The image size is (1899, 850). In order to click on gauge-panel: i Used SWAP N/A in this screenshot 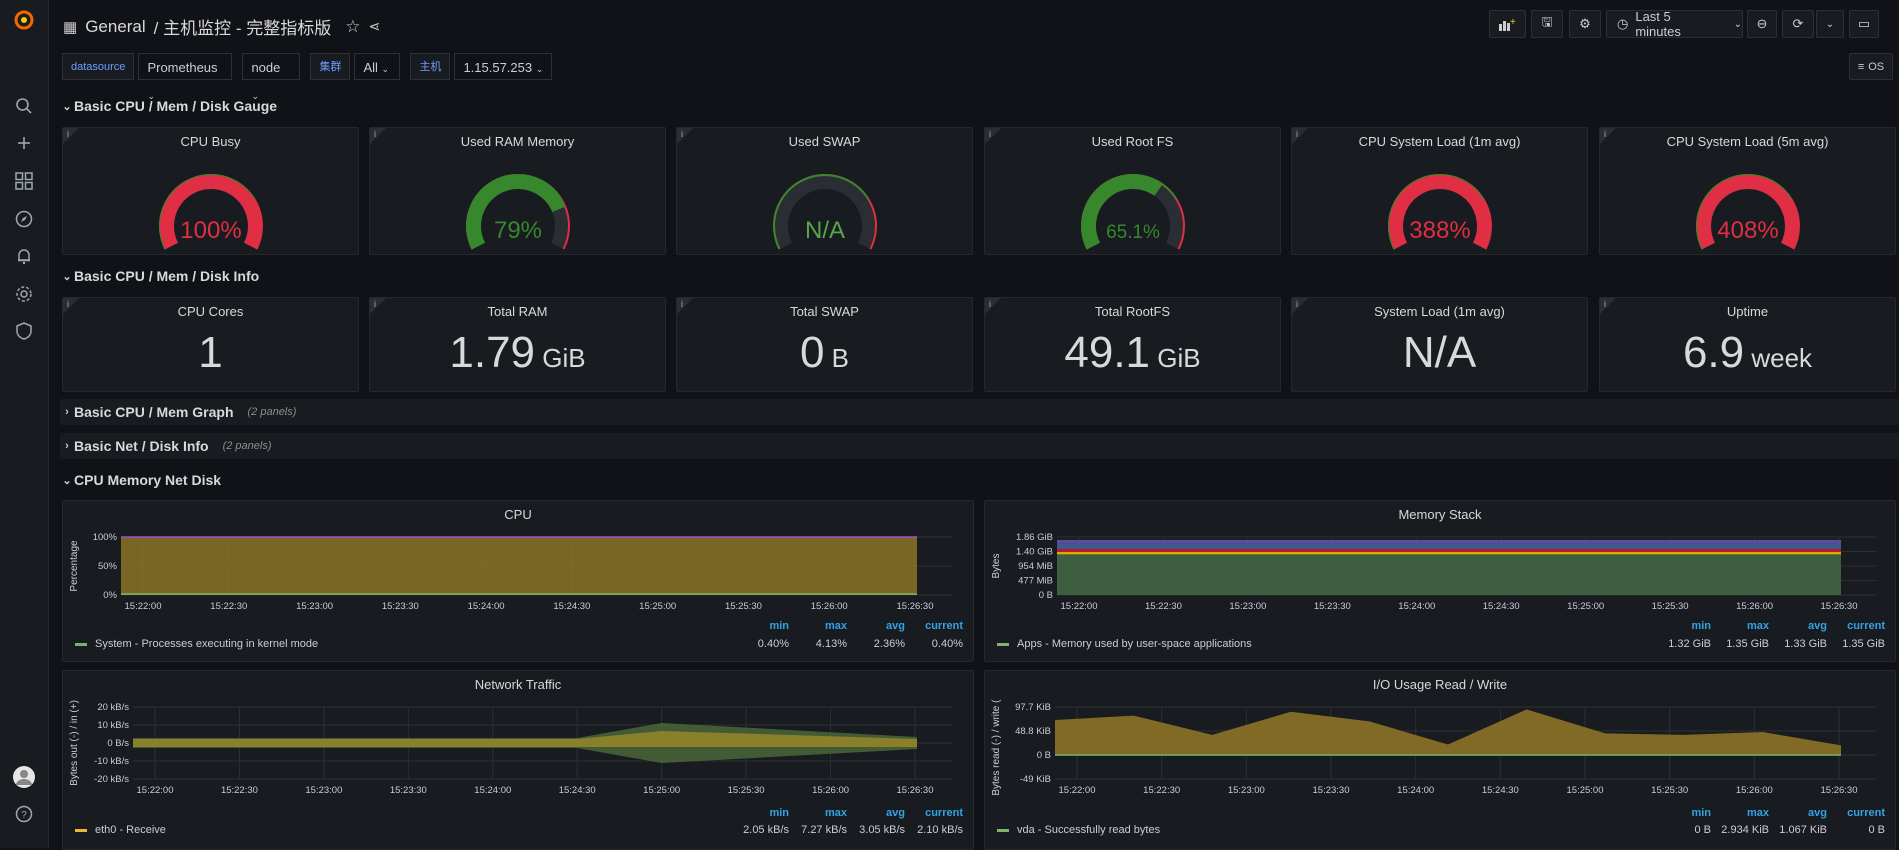, I will do `click(824, 191)`.